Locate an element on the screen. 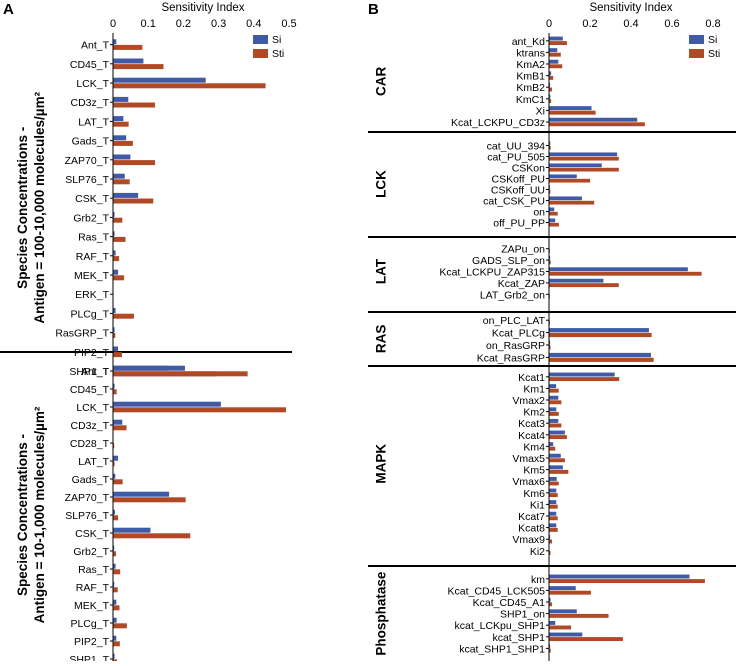 The image size is (736, 666). category-label: LAT_Grb2_on is located at coordinates (512, 295).